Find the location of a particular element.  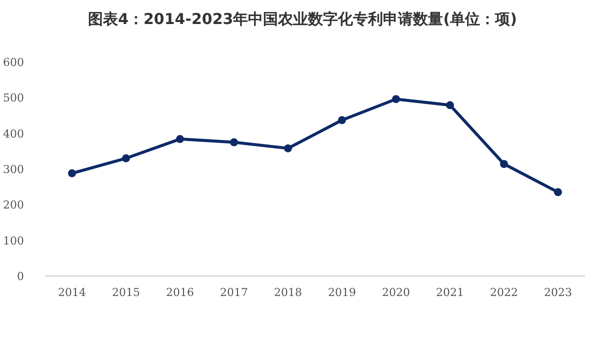

x-tick-label: 2016 is located at coordinates (180, 292).